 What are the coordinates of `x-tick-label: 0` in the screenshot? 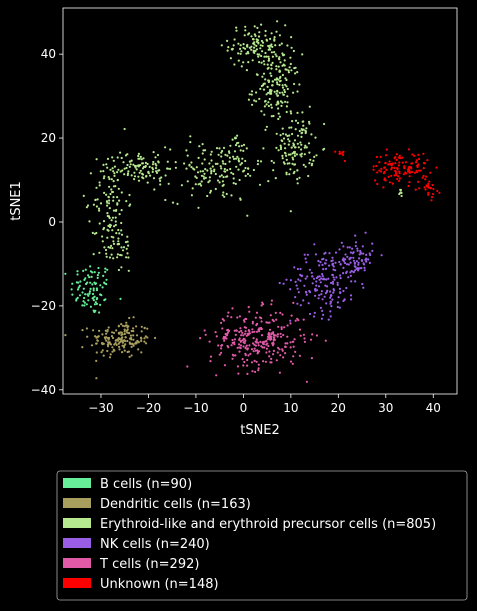 It's located at (244, 408).